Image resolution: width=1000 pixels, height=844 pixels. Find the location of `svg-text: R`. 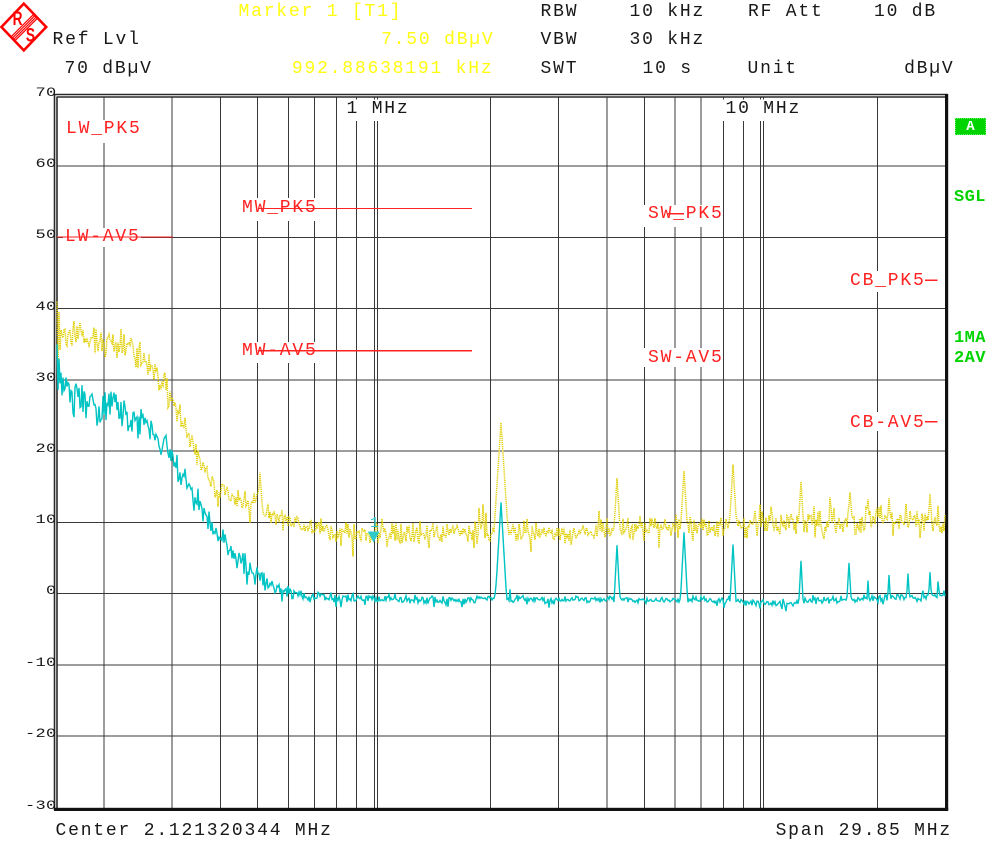

svg-text: R is located at coordinates (18, 19).